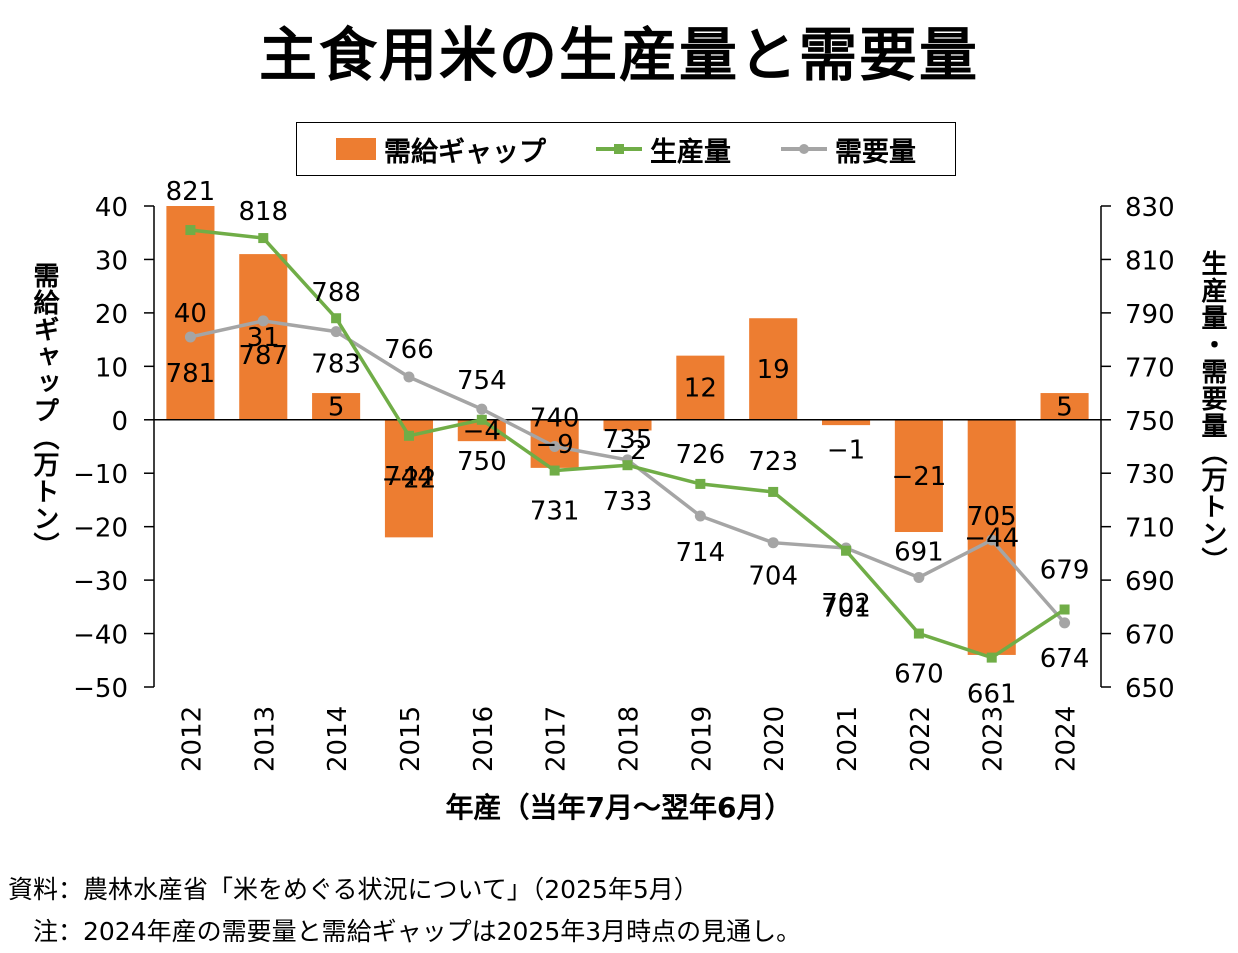 The width and height of the screenshot is (1238, 953). Describe the element at coordinates (875, 152) in the screenshot. I see `legend-label-demand: 需要量` at that location.